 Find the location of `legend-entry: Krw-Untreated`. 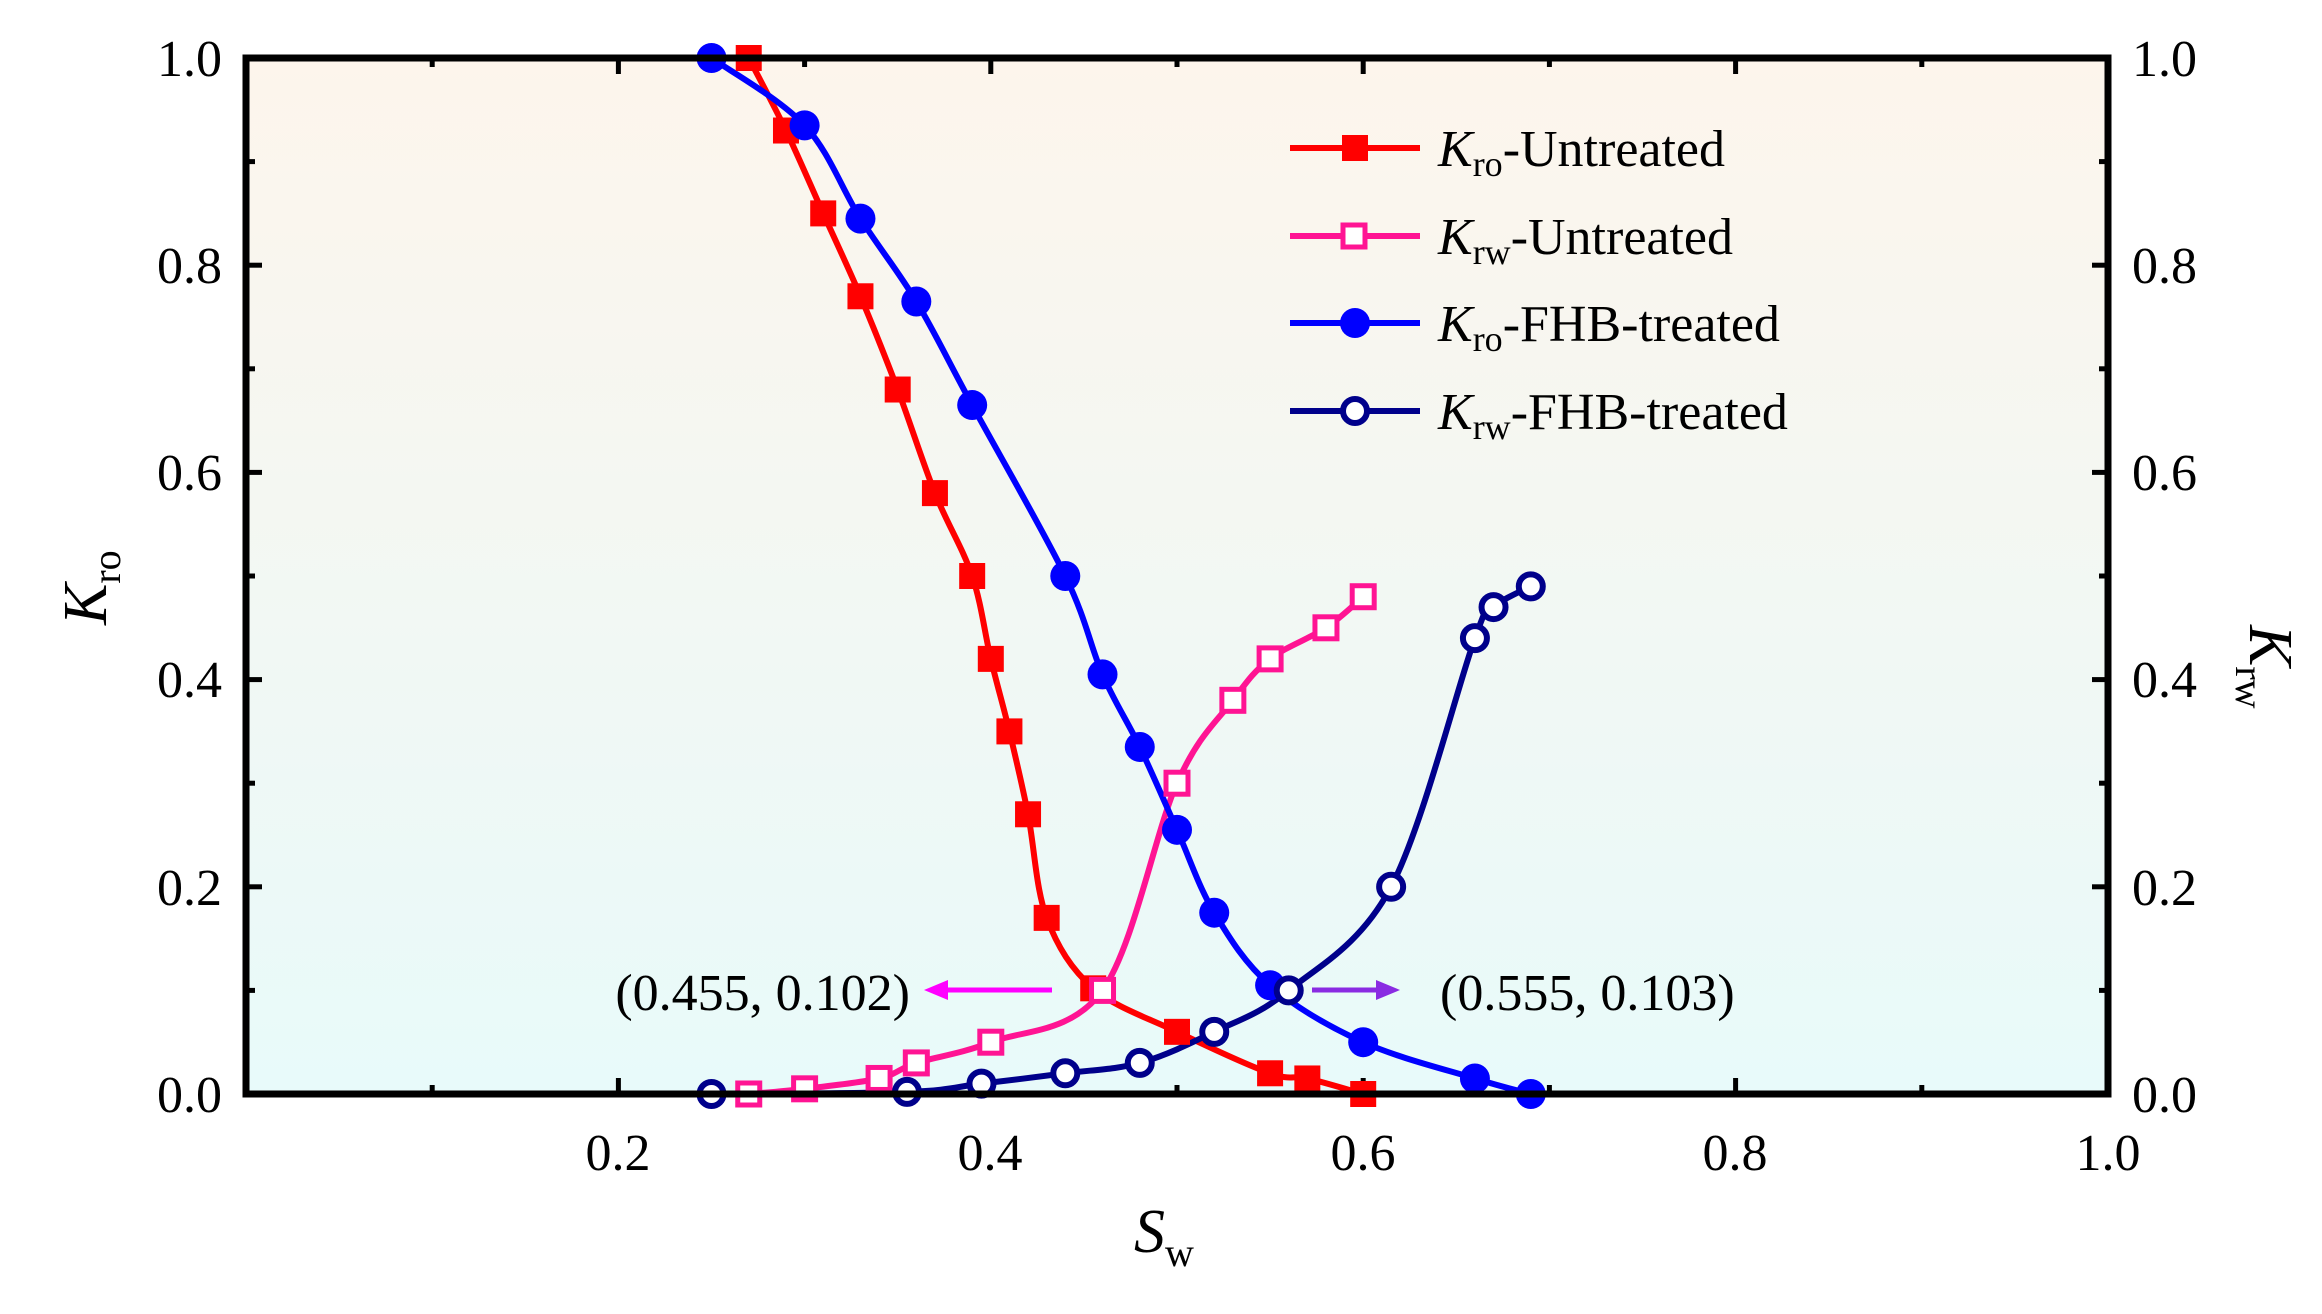

legend-entry: Krw-Untreated is located at coordinates (1511, 240).